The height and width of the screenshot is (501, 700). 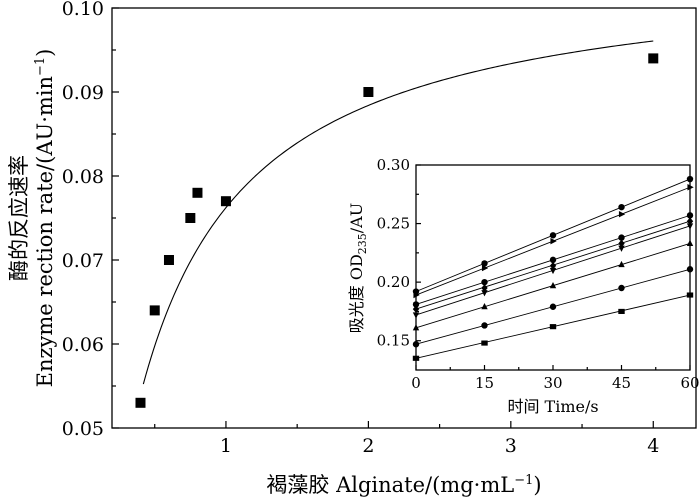 What do you see at coordinates (621, 383) in the screenshot?
I see `inset-x-tick-label: 45` at bounding box center [621, 383].